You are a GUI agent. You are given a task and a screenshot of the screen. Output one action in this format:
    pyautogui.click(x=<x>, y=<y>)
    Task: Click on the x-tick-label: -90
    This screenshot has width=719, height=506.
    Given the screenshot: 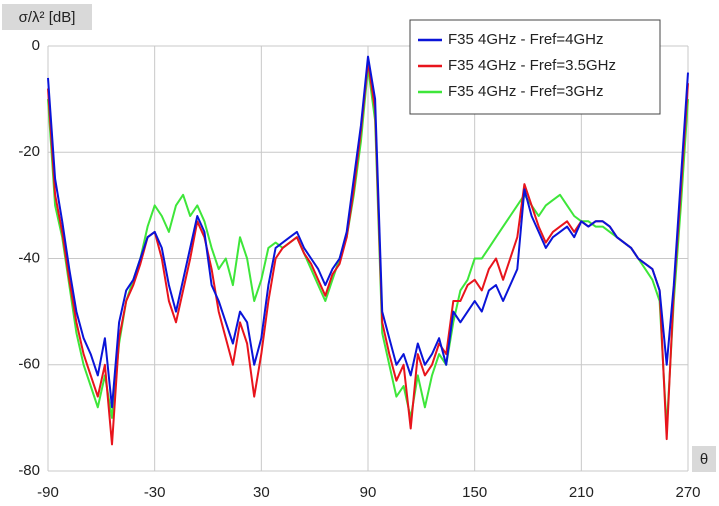 What is the action you would take?
    pyautogui.click(x=48, y=492)
    